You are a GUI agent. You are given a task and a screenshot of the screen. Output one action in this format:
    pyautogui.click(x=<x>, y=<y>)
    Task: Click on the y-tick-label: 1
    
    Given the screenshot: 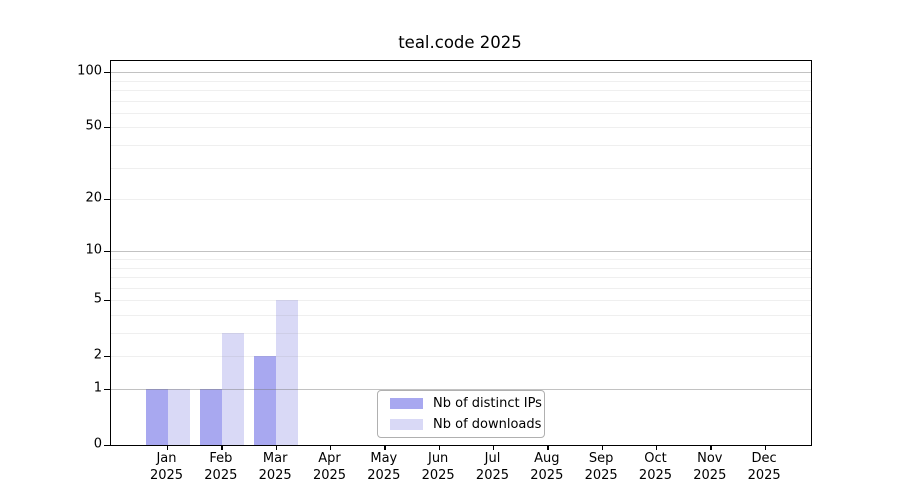 What is the action you would take?
    pyautogui.click(x=97, y=388)
    